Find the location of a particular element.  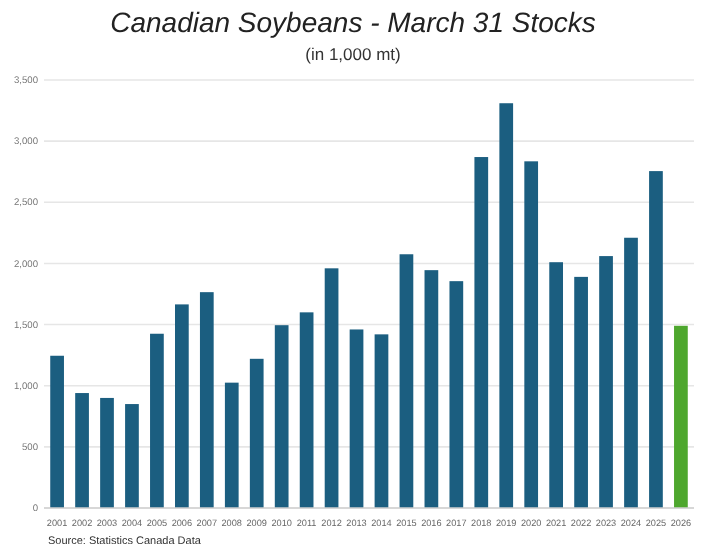

chart-subtitle: (in 1,000 mt) is located at coordinates (353, 54).